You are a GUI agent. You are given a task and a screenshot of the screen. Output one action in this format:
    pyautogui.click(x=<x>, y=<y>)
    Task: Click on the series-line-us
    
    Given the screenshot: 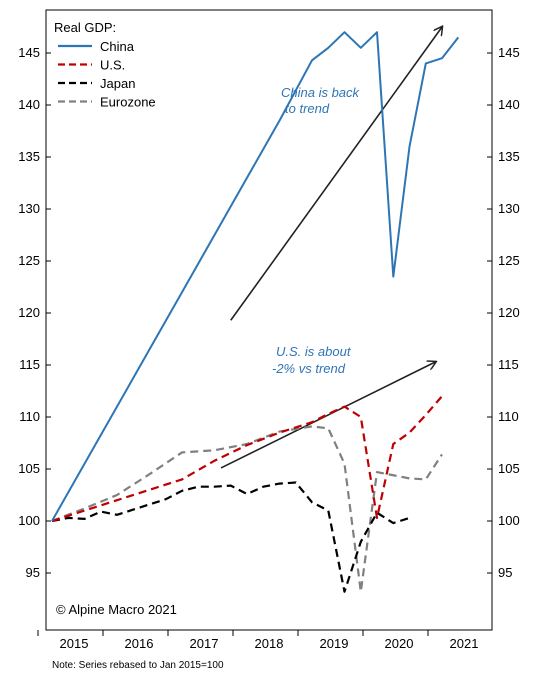 What is the action you would take?
    pyautogui.click(x=247, y=459)
    